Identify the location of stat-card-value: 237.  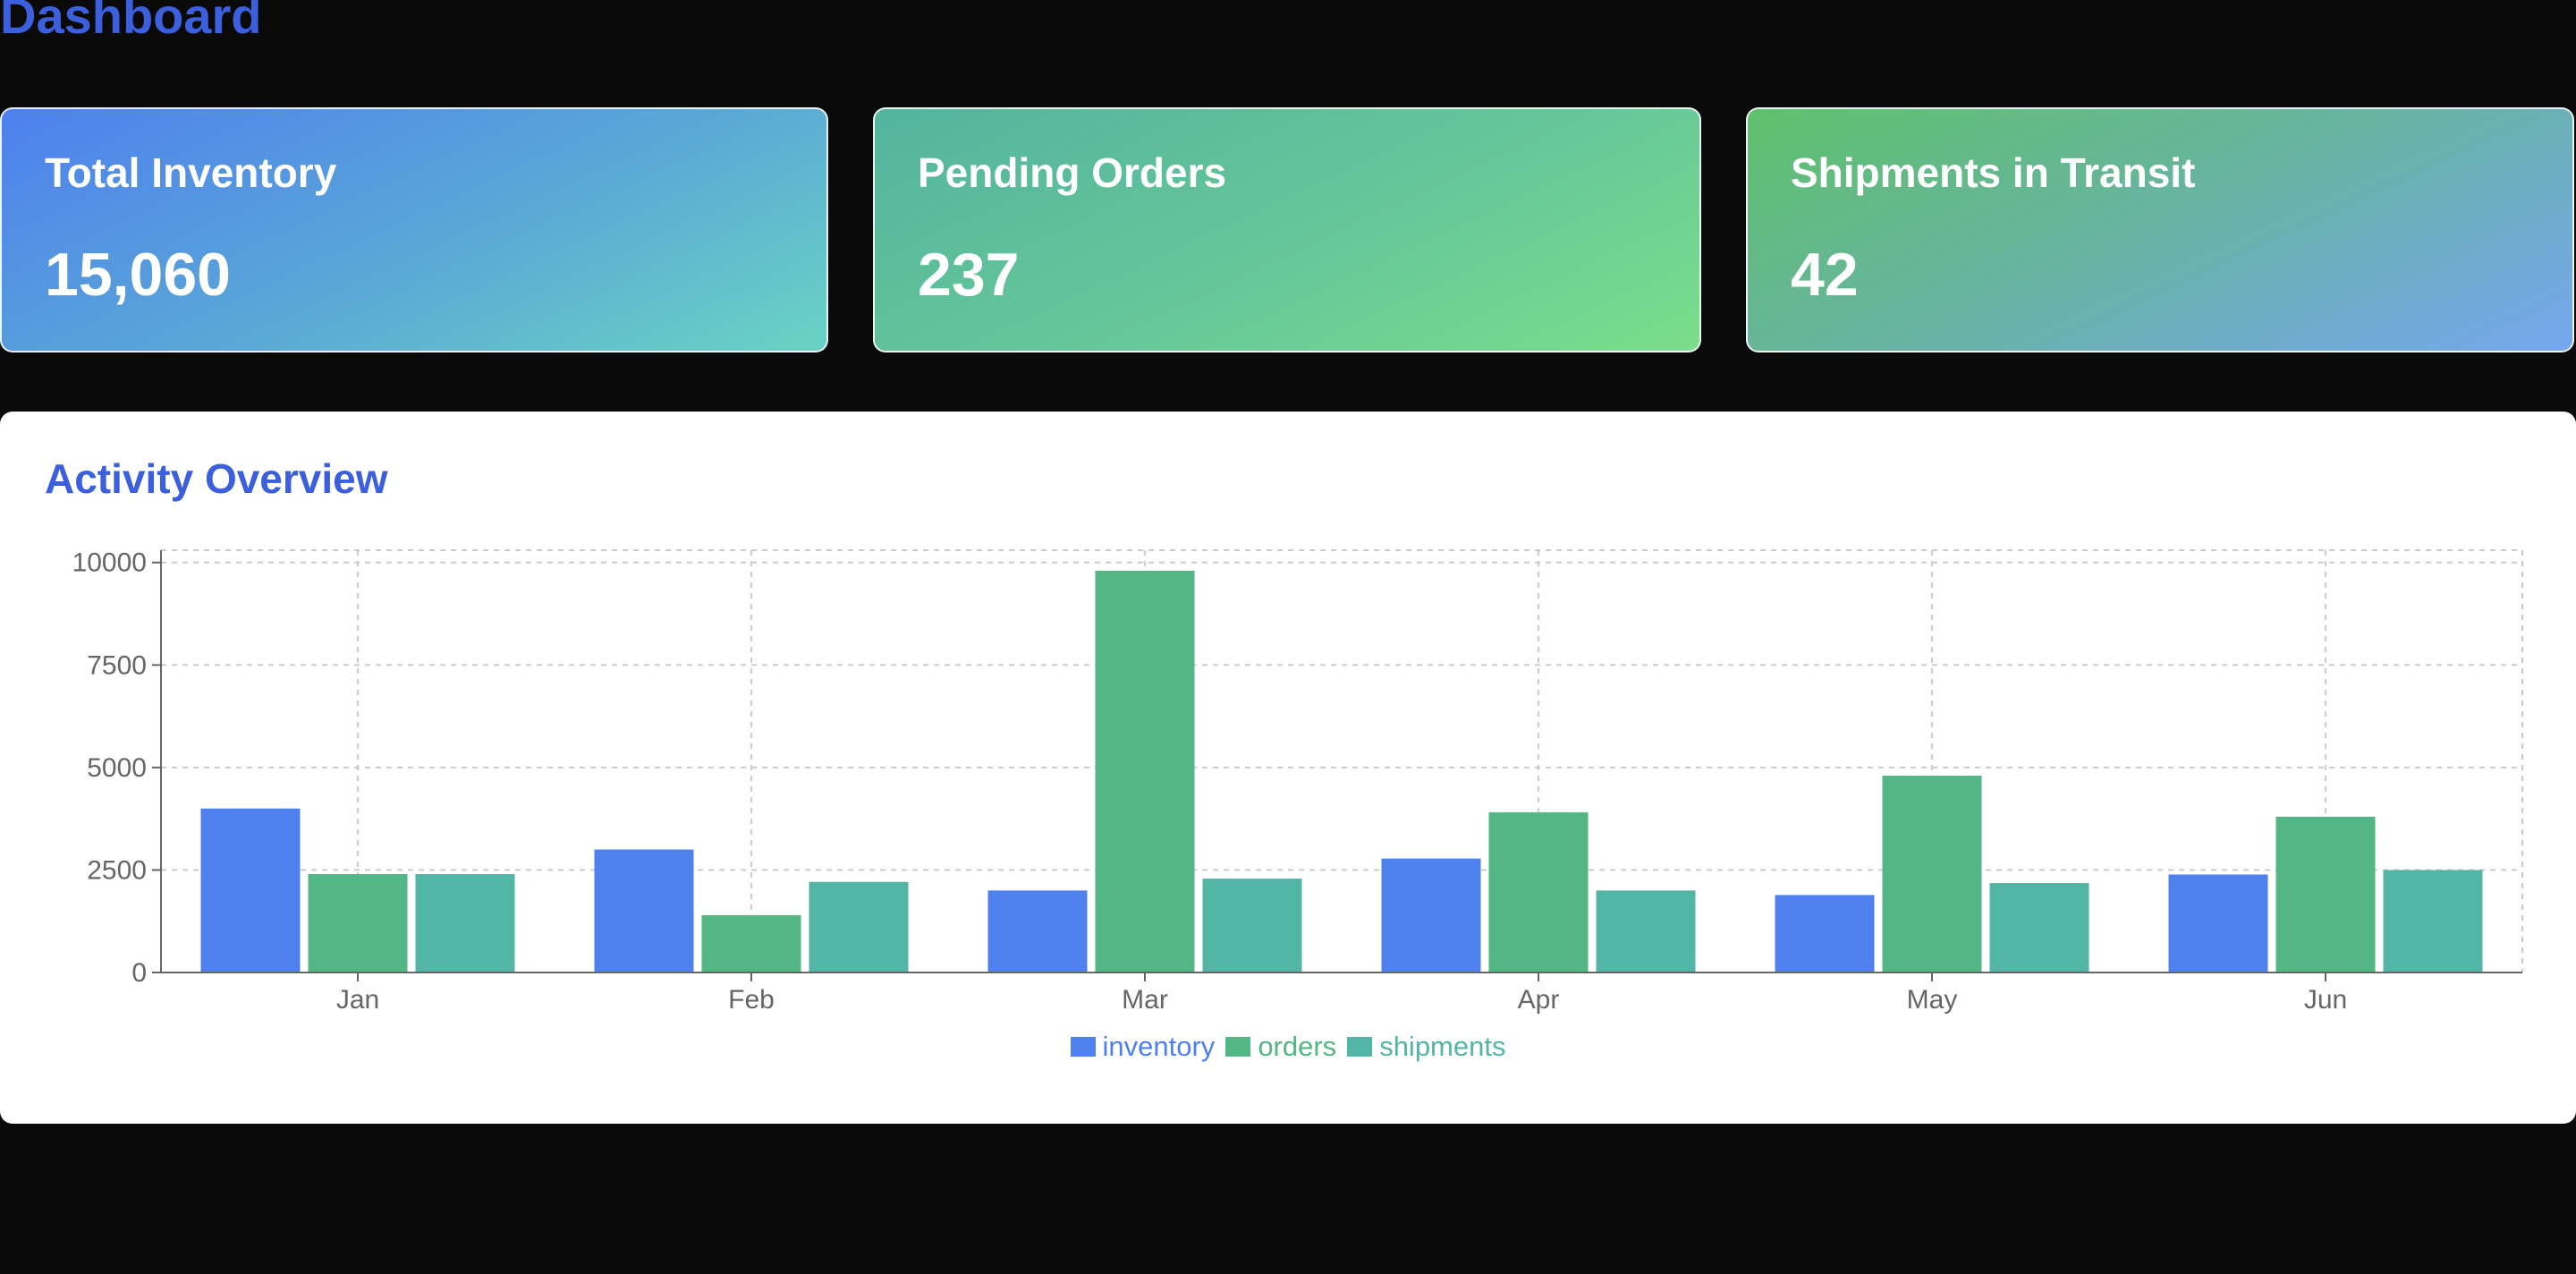
(969, 275).